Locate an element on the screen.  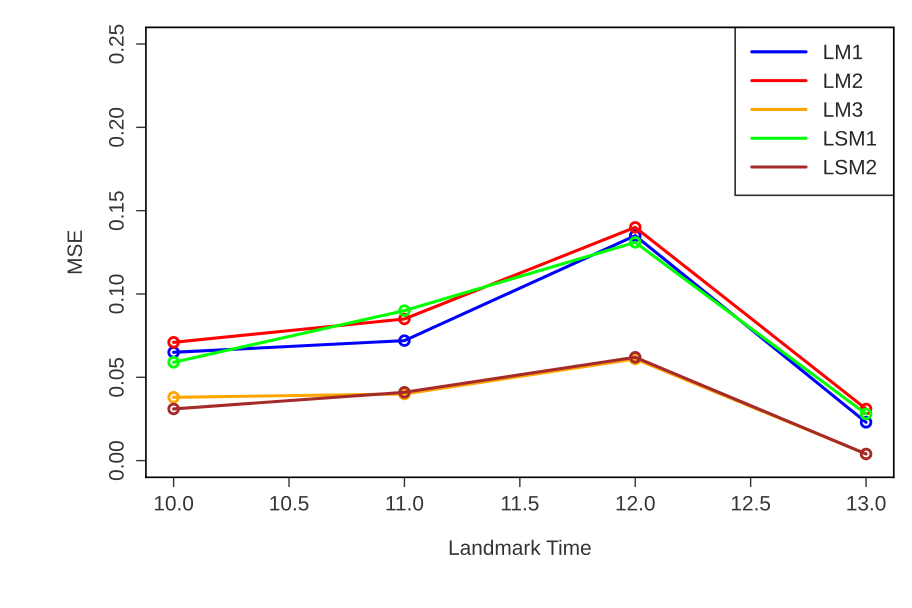
y-axis-title: MSE is located at coordinates (74, 252).